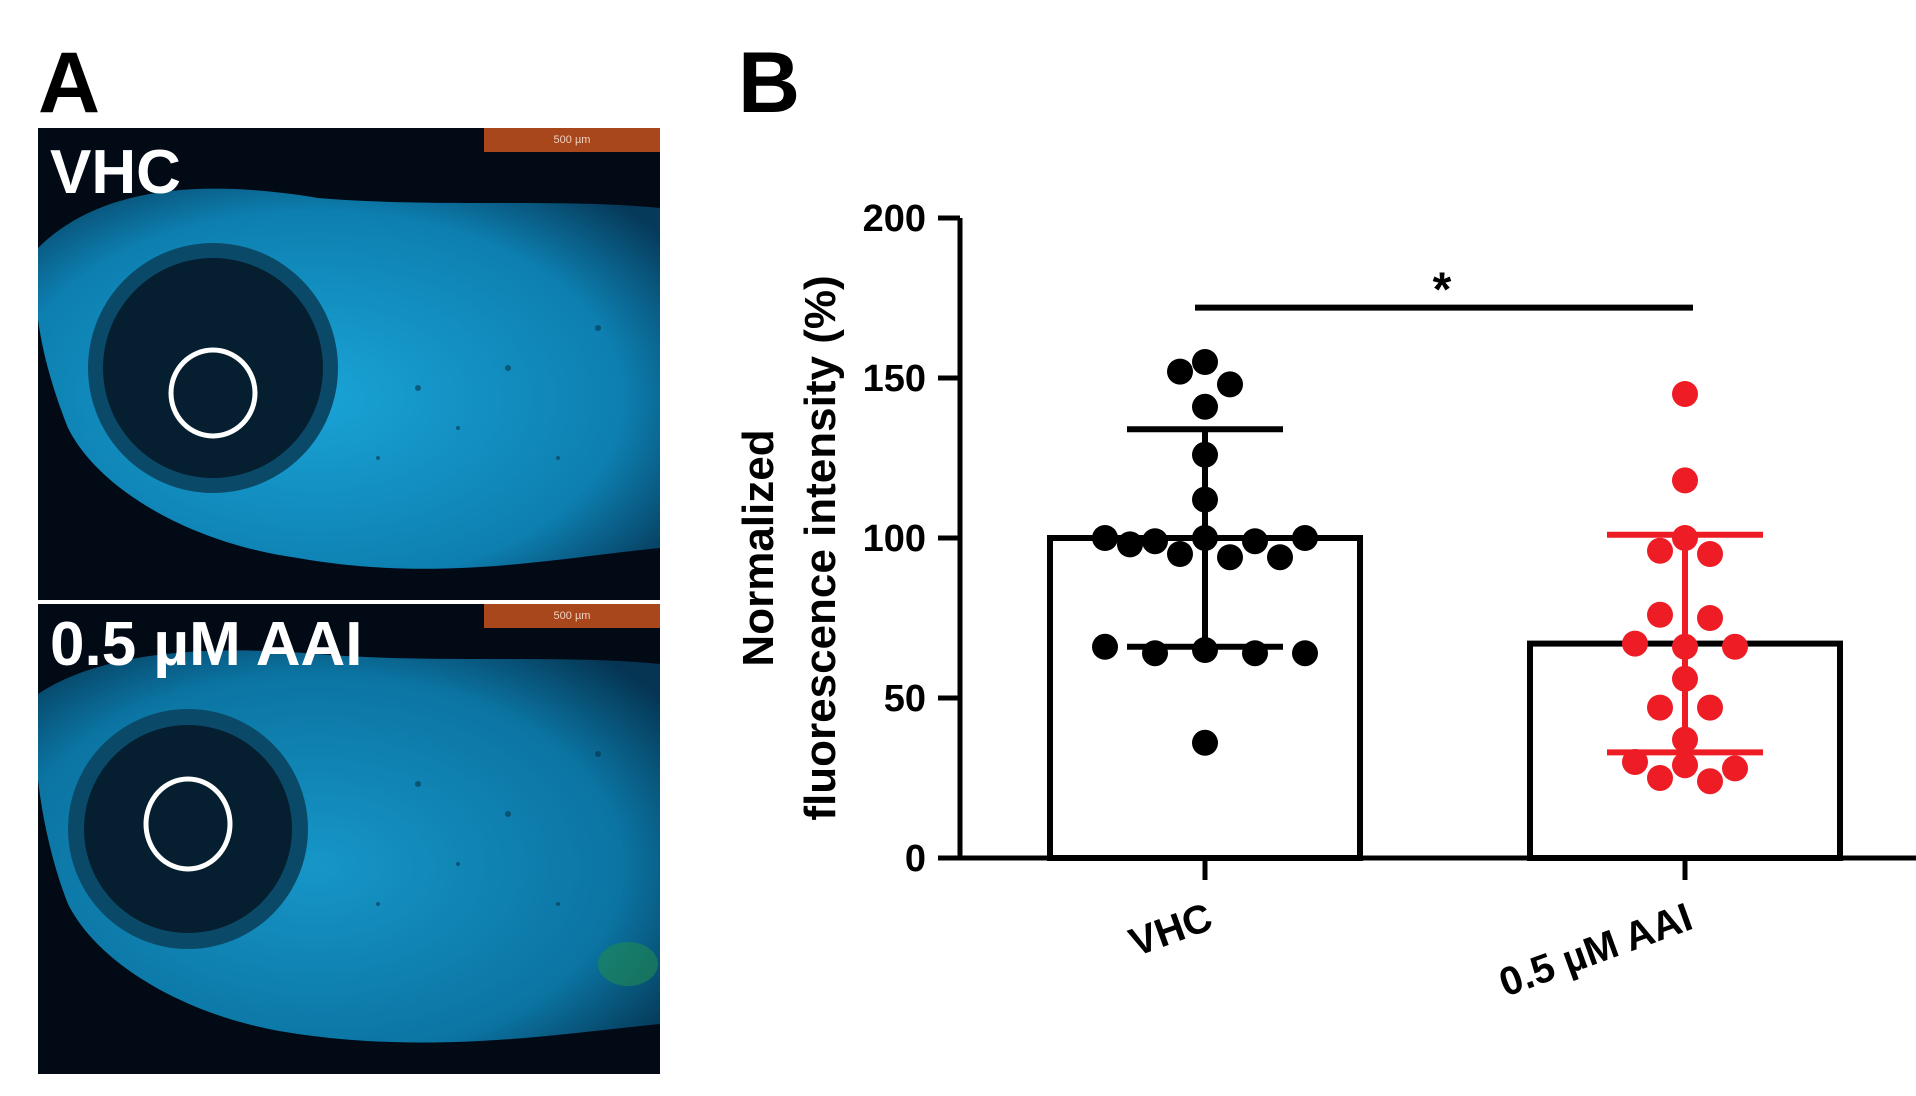  What do you see at coordinates (349, 378) in the screenshot?
I see `fish-drawing-vhc` at bounding box center [349, 378].